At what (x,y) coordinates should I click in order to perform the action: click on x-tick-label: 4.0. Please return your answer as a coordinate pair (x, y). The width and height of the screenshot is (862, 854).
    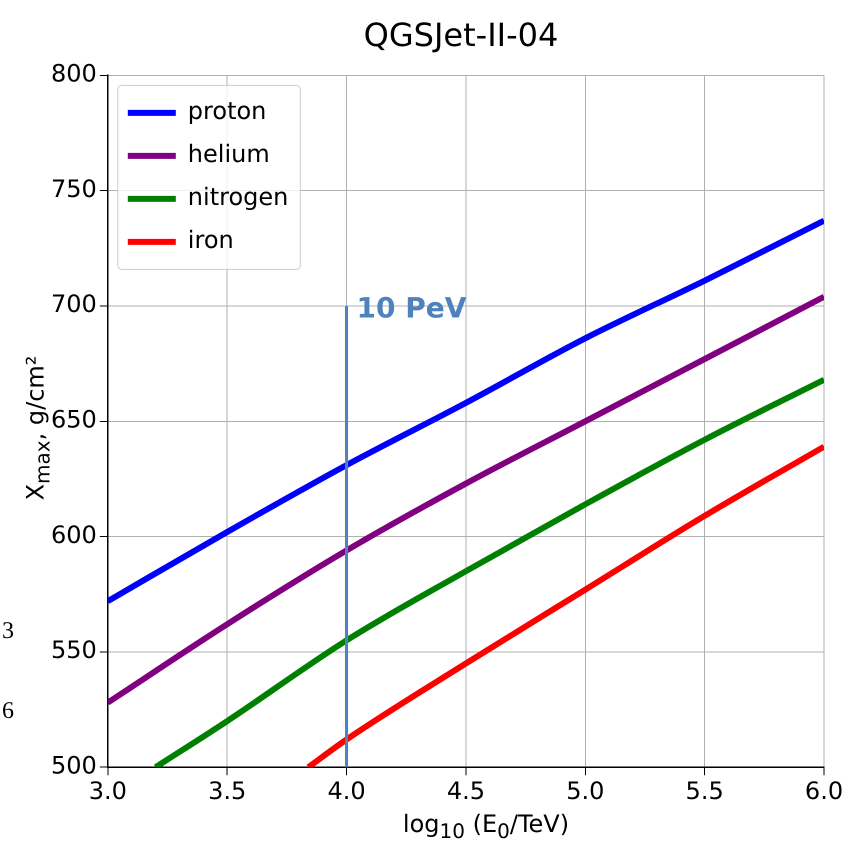
    Looking at the image, I should click on (346, 790).